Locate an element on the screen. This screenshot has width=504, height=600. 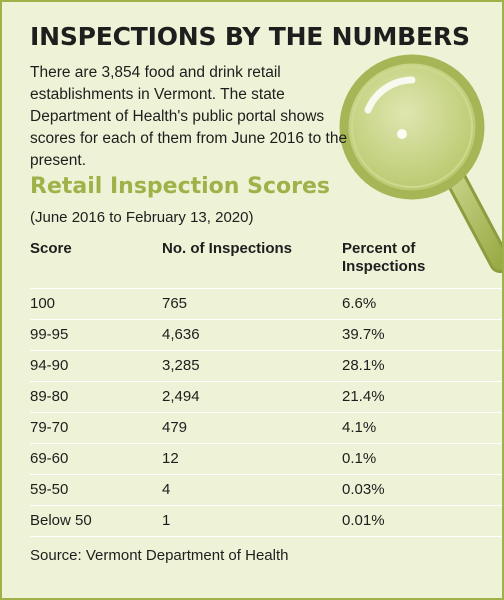
headline: INSPECTIONS BY THE NUMBERS is located at coordinates (250, 36).